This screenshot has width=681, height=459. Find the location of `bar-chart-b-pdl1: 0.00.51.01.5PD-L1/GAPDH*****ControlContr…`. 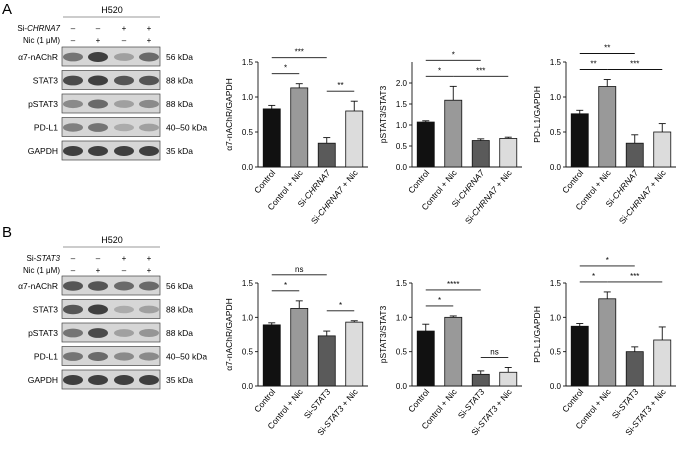

bar-chart-b-pdl1: 0.00.51.01.5PD-L1/GAPDH*****ControlContr… is located at coordinates (604, 346).